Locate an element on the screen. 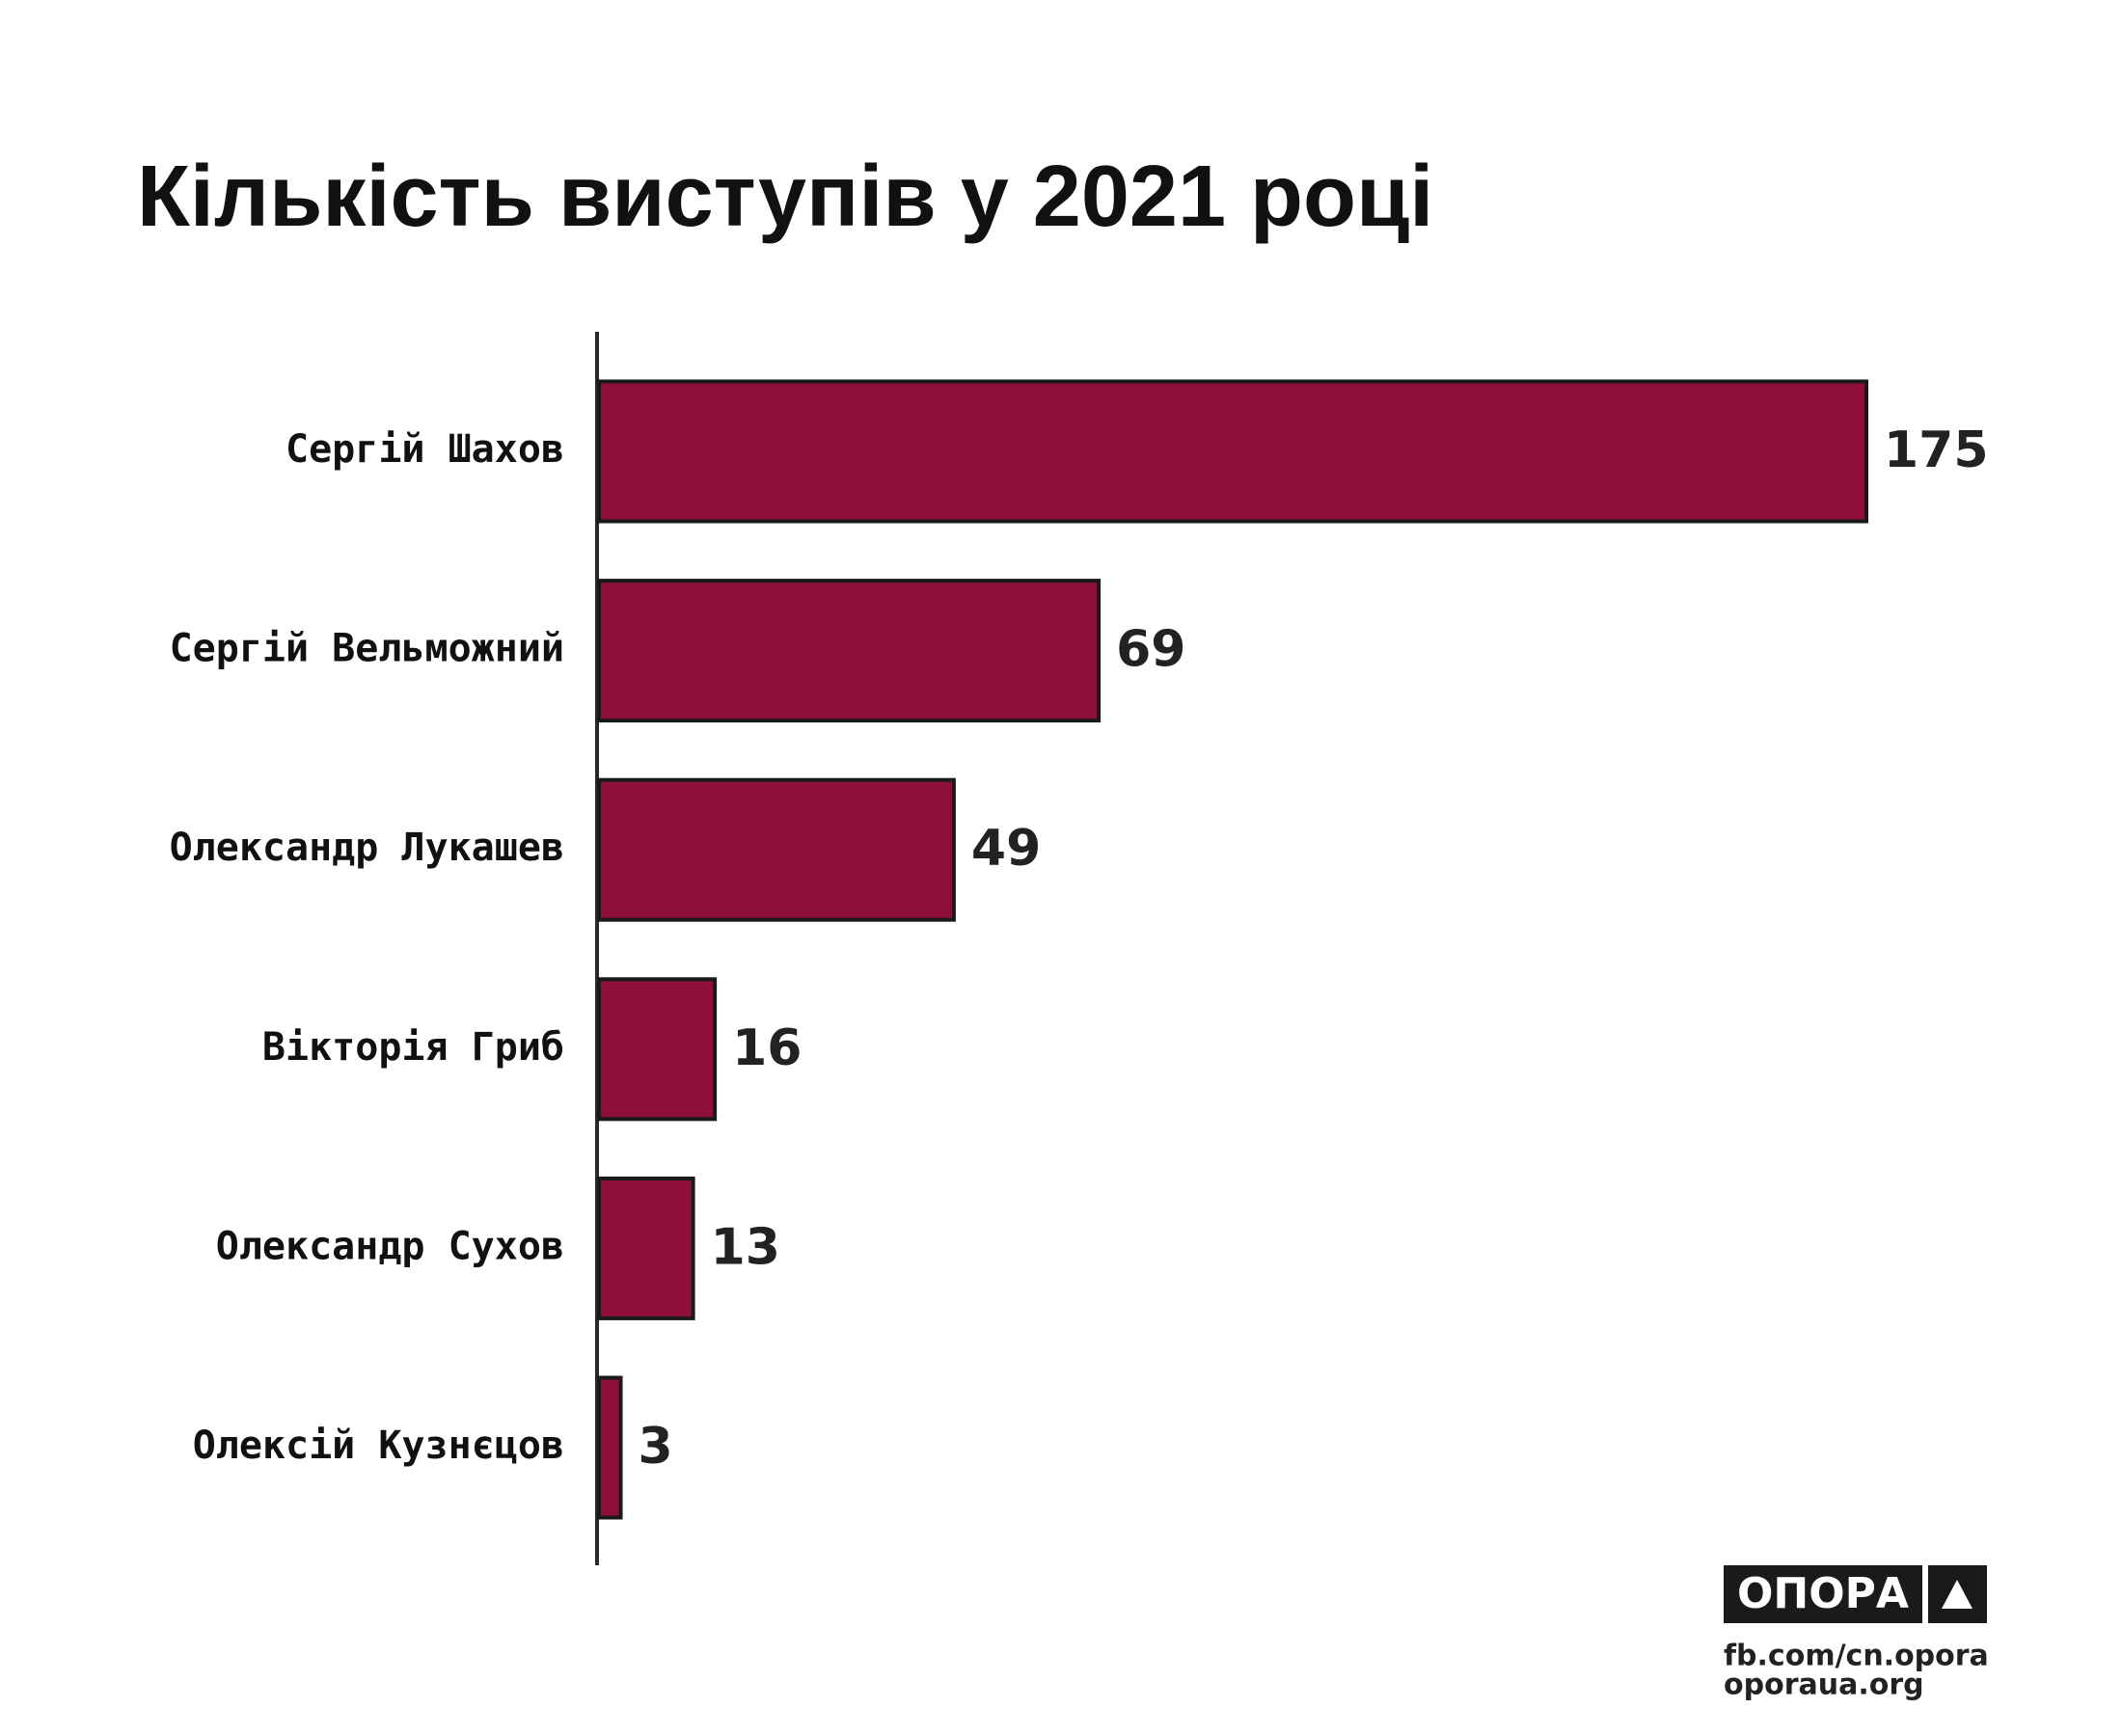 This screenshot has width=2122, height=1736. logo-box is located at coordinates (1823, 1594).